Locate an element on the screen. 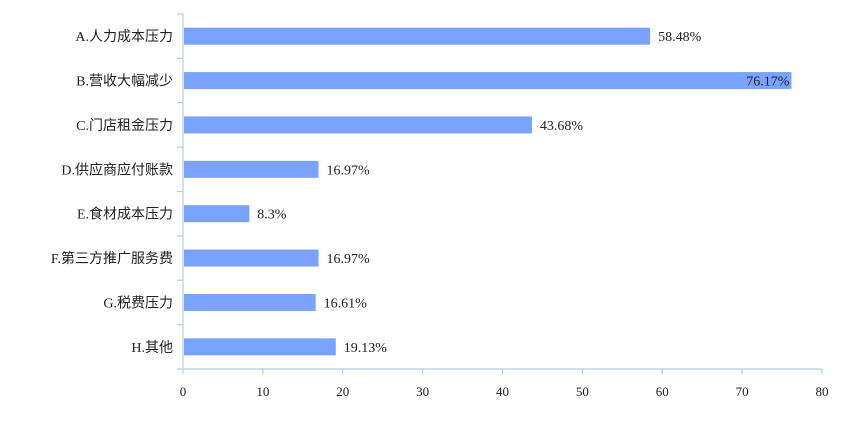 The width and height of the screenshot is (849, 425). data-label: 16.61% is located at coordinates (346, 303).